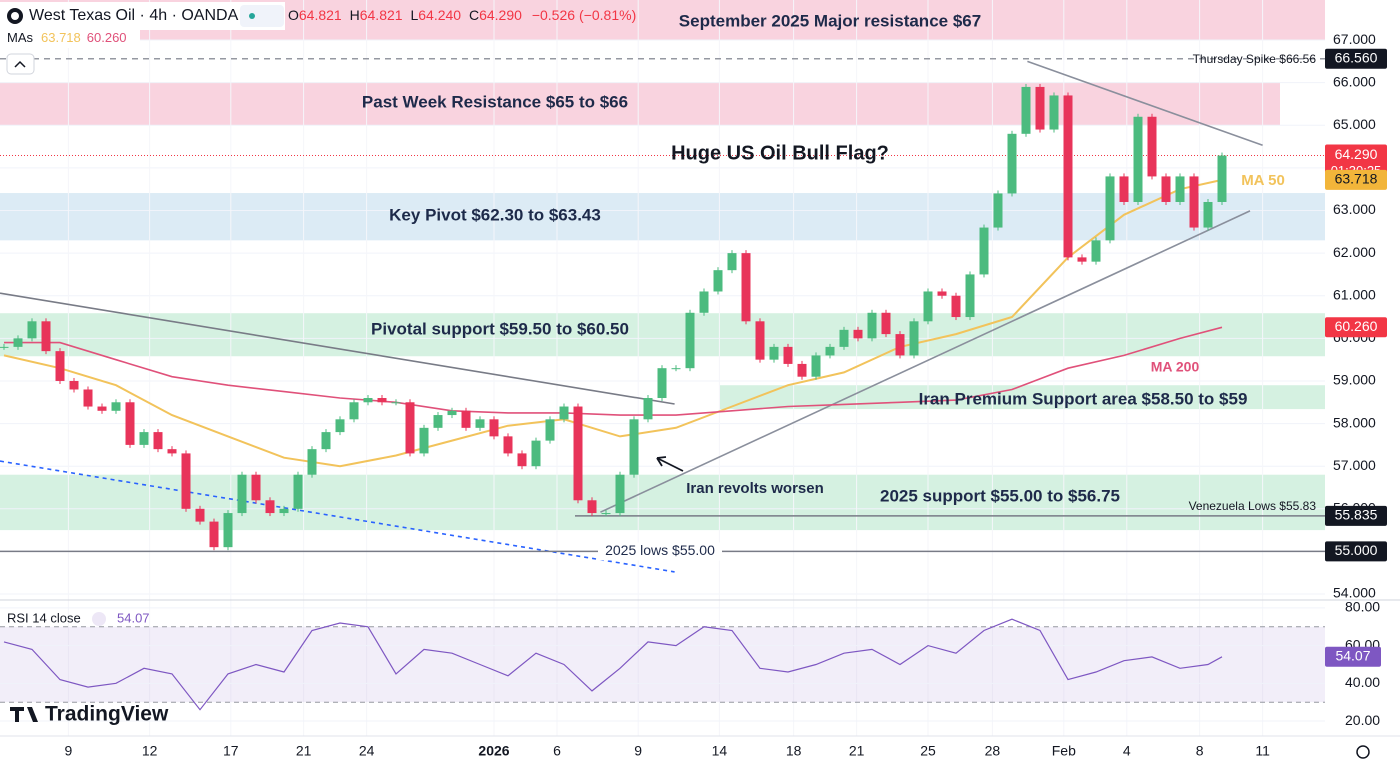 The width and height of the screenshot is (1400, 766). What do you see at coordinates (1362, 682) in the screenshot?
I see `rsi-tick-label: 40.00` at bounding box center [1362, 682].